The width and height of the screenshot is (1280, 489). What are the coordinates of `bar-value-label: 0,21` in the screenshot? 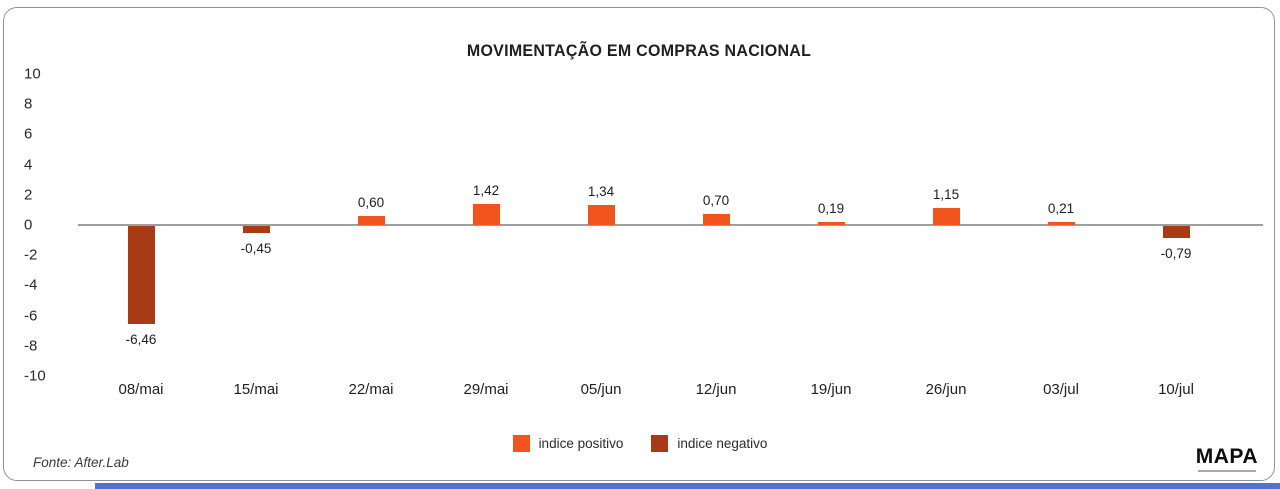 It's located at (1061, 208).